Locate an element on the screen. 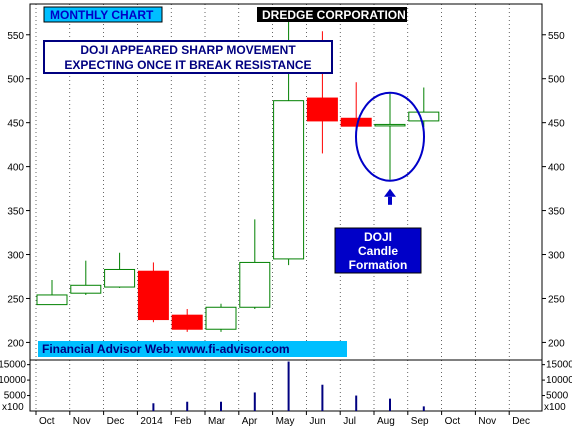 The width and height of the screenshot is (572, 427). volume-tick-right-label: 5000 is located at coordinates (557, 396).